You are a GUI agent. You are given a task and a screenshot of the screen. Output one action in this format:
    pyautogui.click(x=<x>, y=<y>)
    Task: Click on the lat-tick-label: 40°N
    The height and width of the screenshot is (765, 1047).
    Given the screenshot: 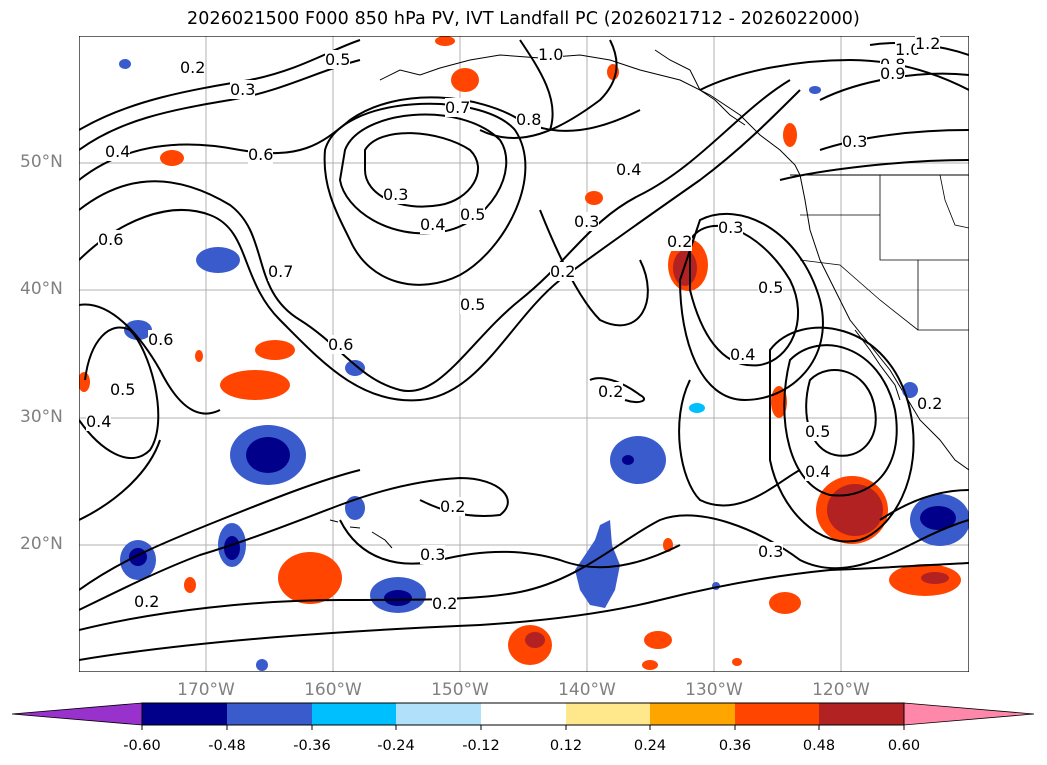 What is the action you would take?
    pyautogui.click(x=41, y=289)
    